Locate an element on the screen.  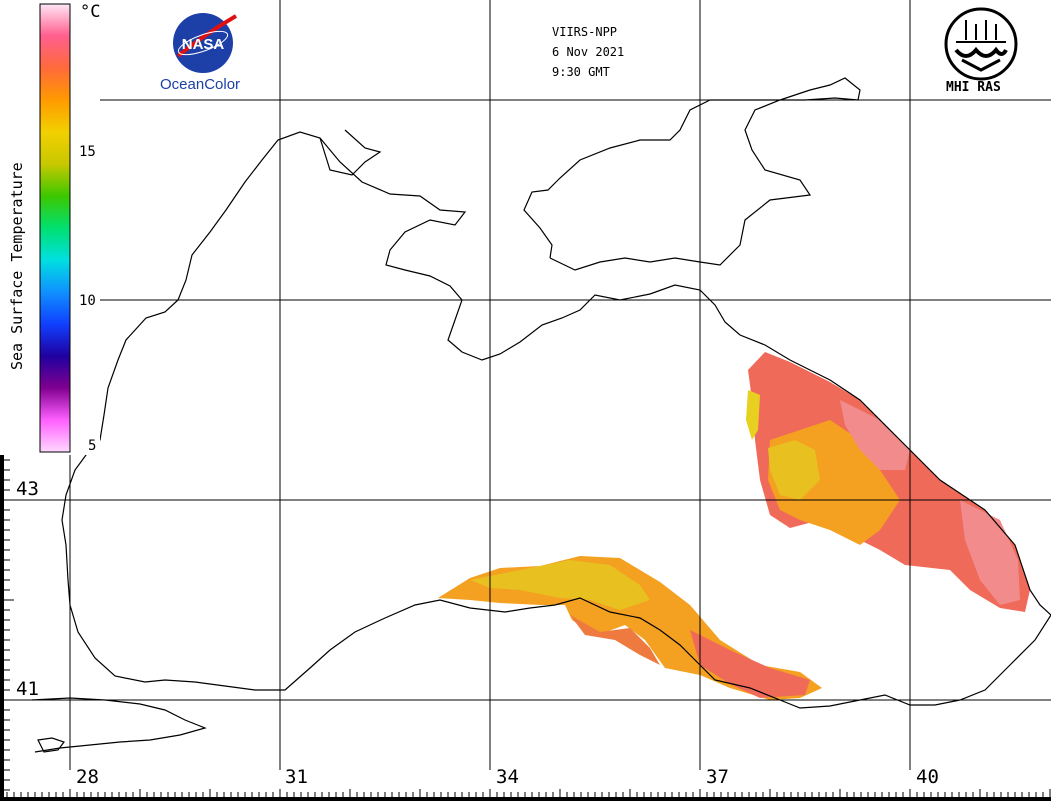
sst-patch-south is located at coordinates (630, 628).